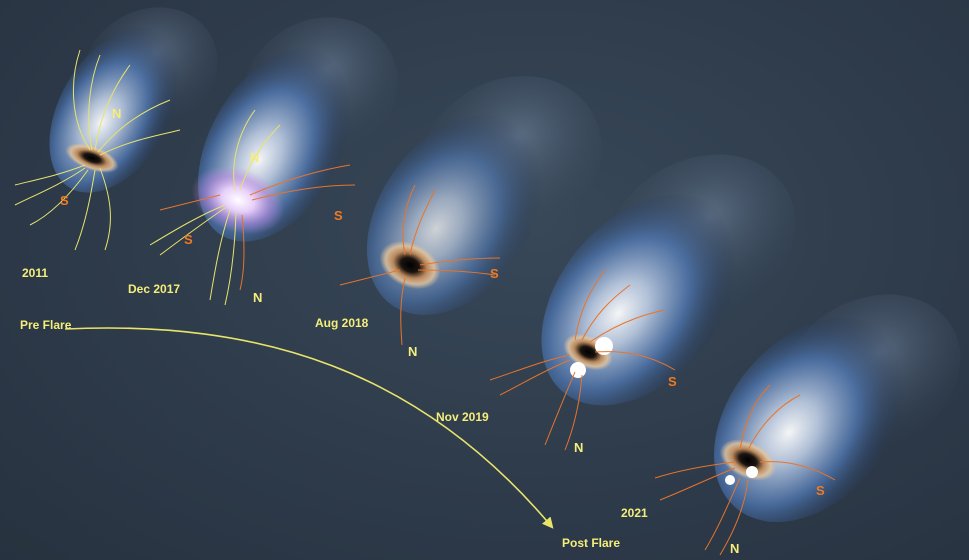 The width and height of the screenshot is (969, 560). I want to click on pre-flare-label: Pre Flare, so click(46, 325).